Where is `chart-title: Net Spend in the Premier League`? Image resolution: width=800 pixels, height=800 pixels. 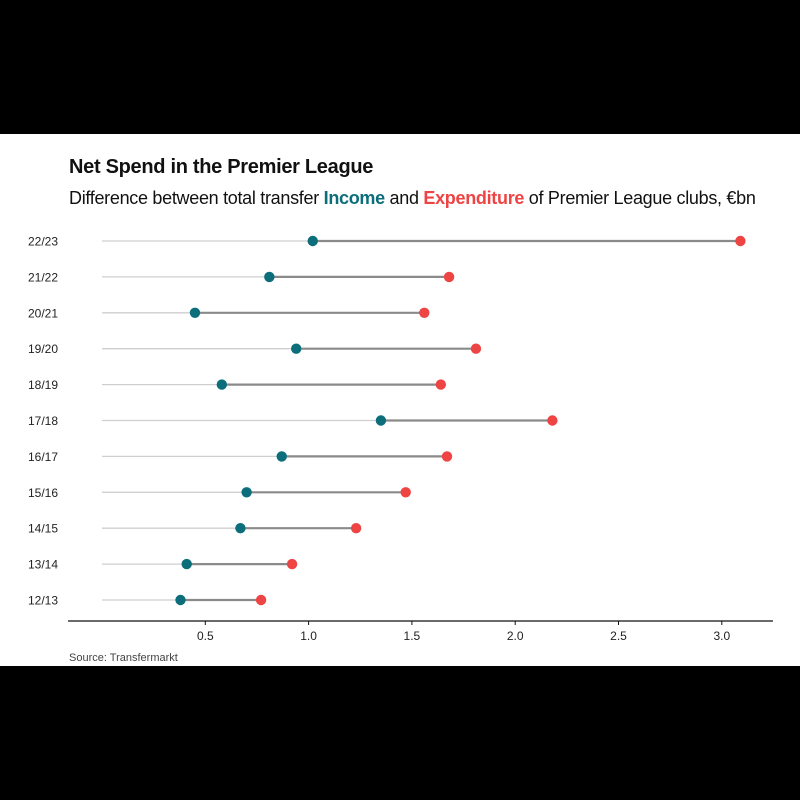 chart-title: Net Spend in the Premier League is located at coordinates (221, 167).